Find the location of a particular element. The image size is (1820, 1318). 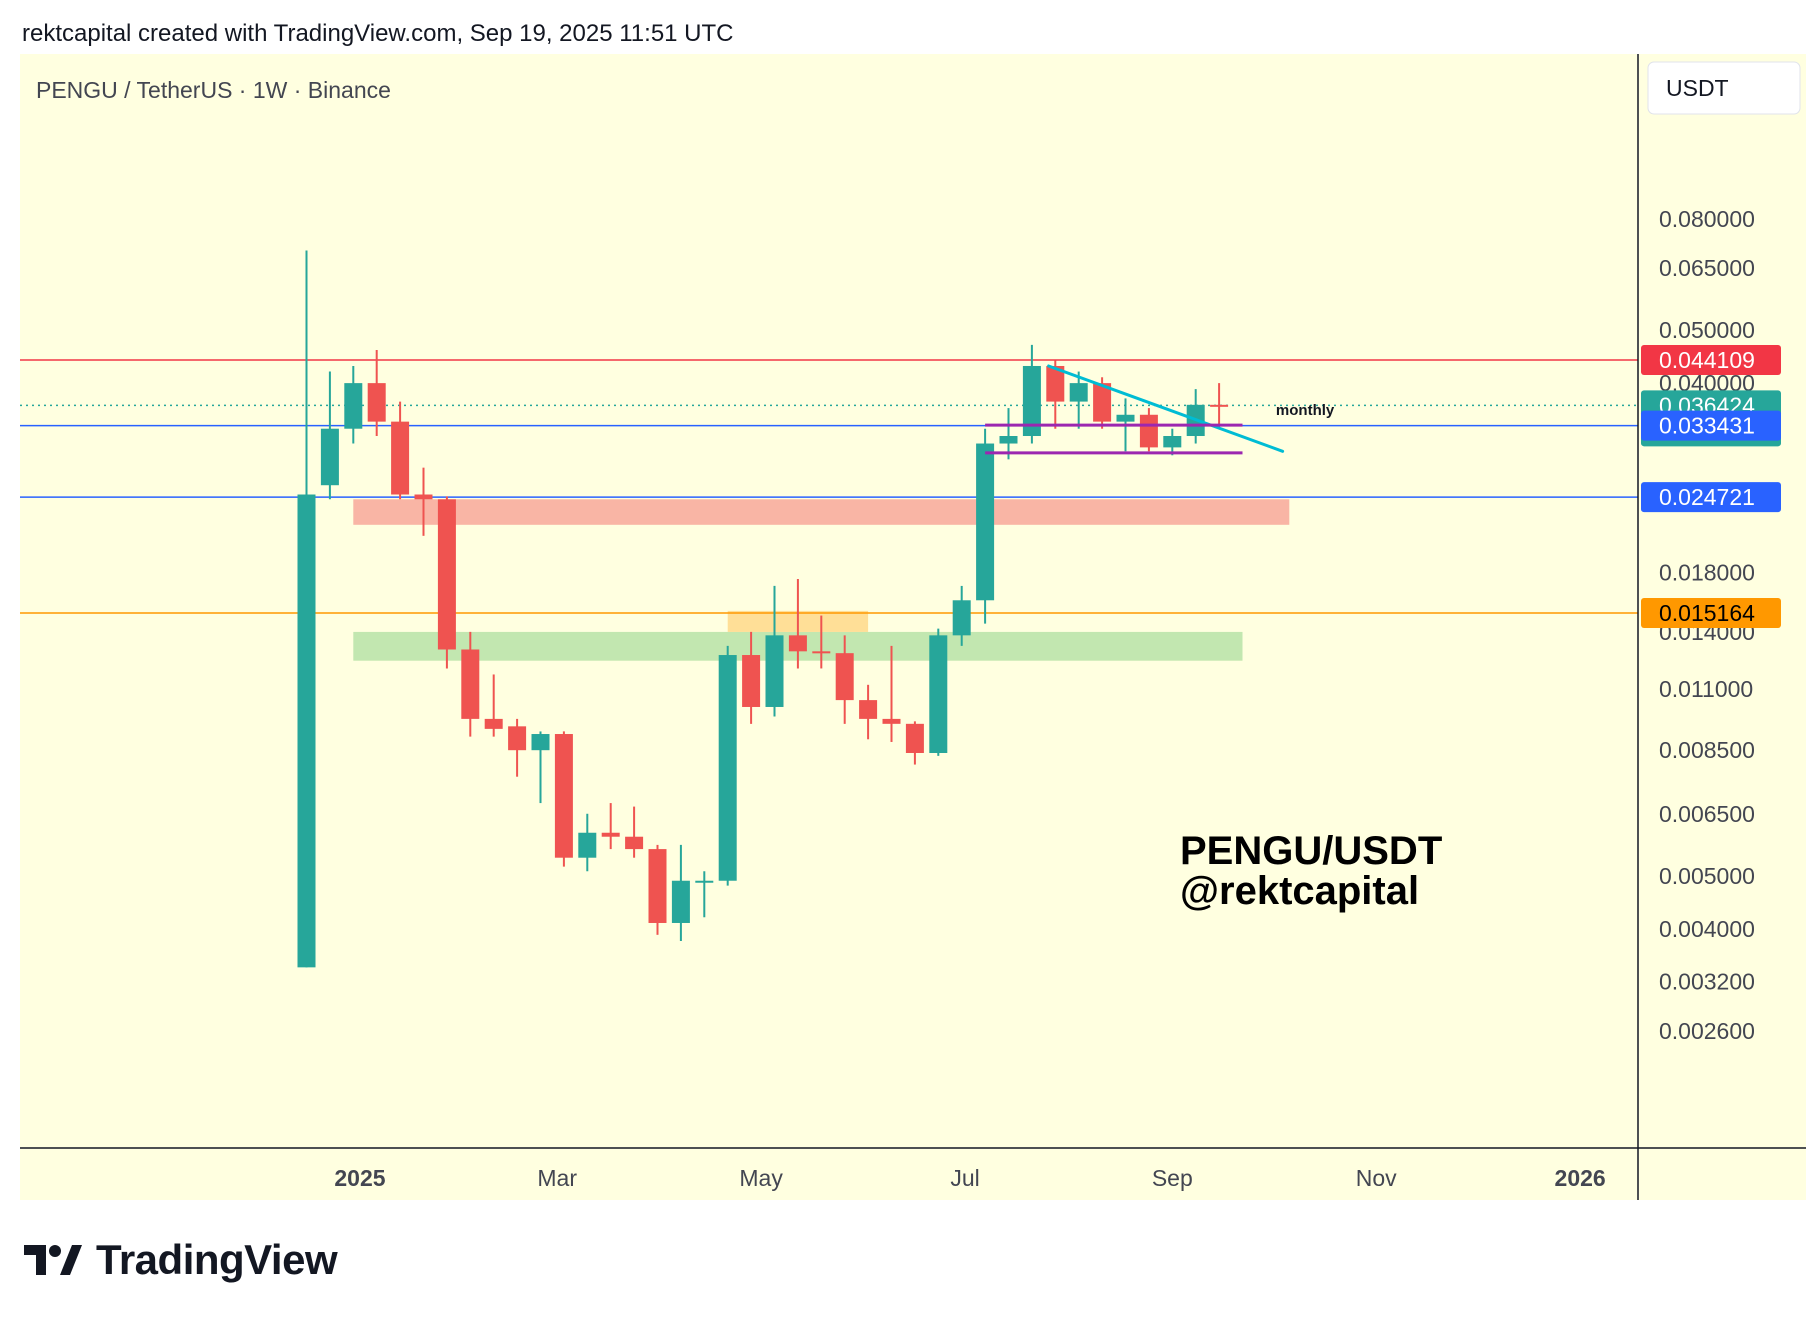

time-tick-label: 2026 is located at coordinates (1580, 1178).